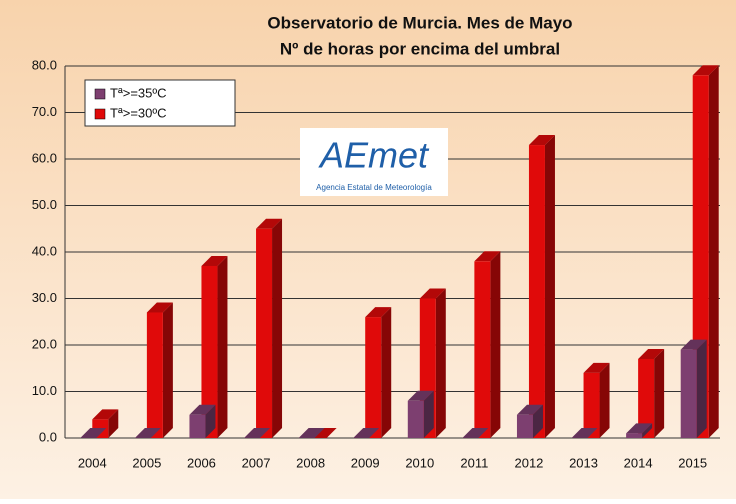 The height and width of the screenshot is (504, 736). Describe the element at coordinates (92, 462) in the screenshot. I see `x-tick-label: 2004` at that location.